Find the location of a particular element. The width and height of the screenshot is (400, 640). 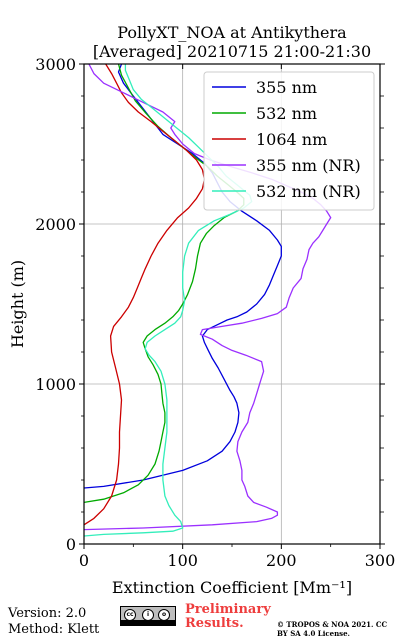

x-tick-label: 300 is located at coordinates (380, 560).